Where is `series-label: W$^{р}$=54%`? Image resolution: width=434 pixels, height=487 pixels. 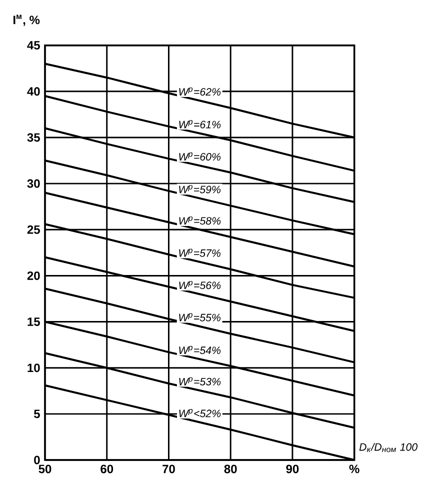
series-label: W$^{р}$=54% is located at coordinates (200, 350).